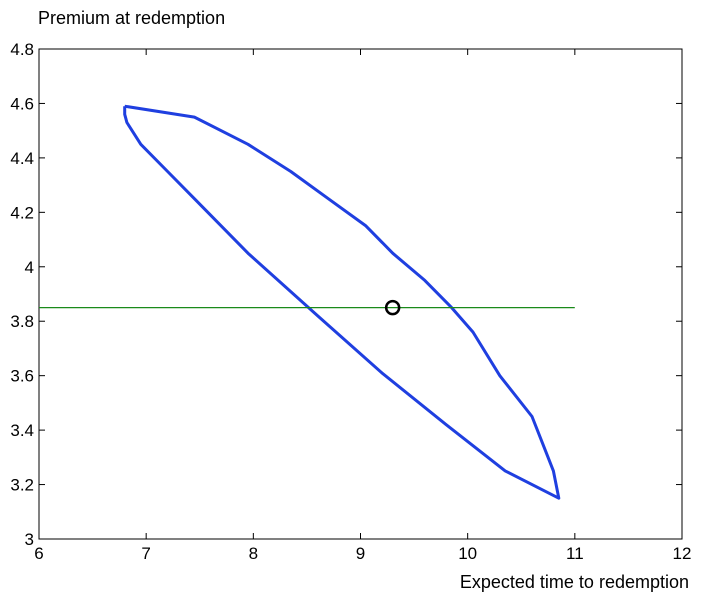 This screenshot has width=704, height=596. What do you see at coordinates (682, 553) in the screenshot?
I see `x-tick-label: 12` at bounding box center [682, 553].